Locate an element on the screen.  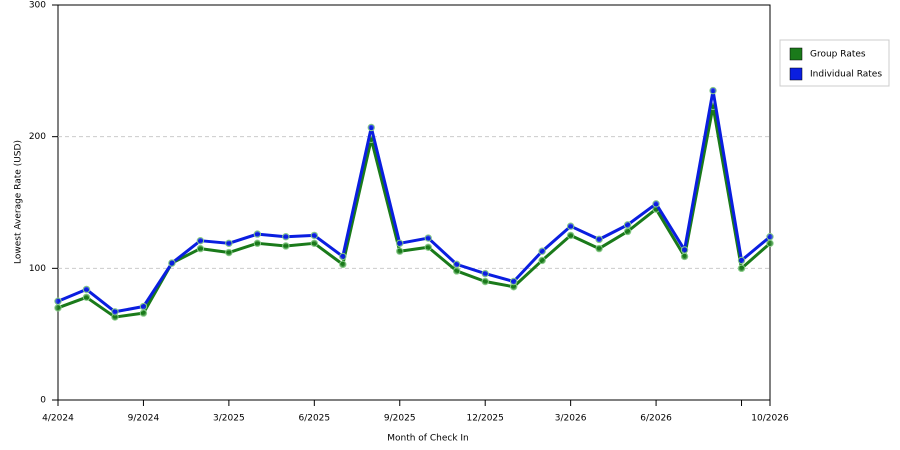
y-tick-label: 0 is located at coordinates (43, 401).